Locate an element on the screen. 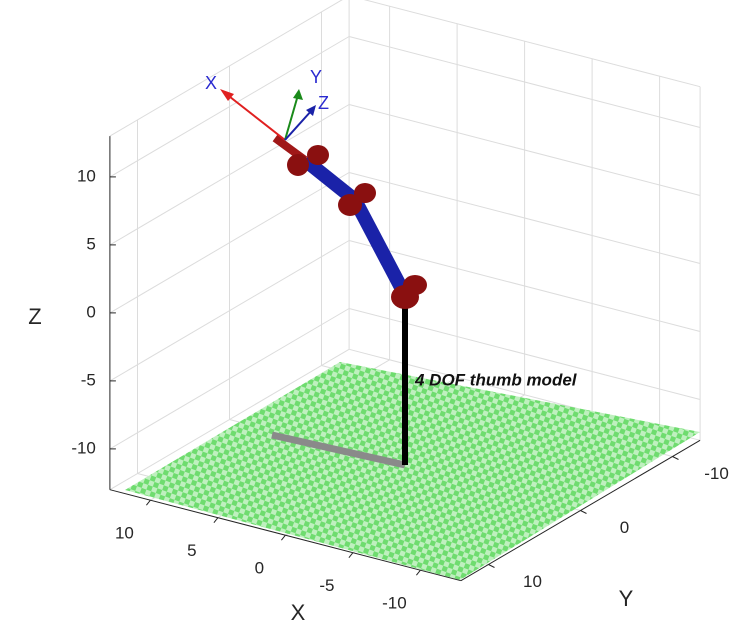  y-tick-label: 0 is located at coordinates (624, 527).